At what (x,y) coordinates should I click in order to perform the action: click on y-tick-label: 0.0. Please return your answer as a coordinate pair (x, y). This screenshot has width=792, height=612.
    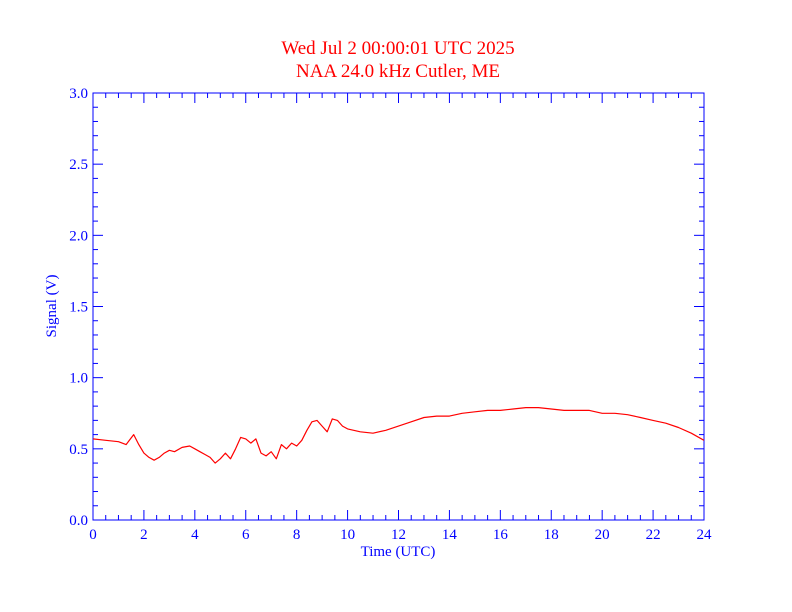
    Looking at the image, I should click on (78, 521).